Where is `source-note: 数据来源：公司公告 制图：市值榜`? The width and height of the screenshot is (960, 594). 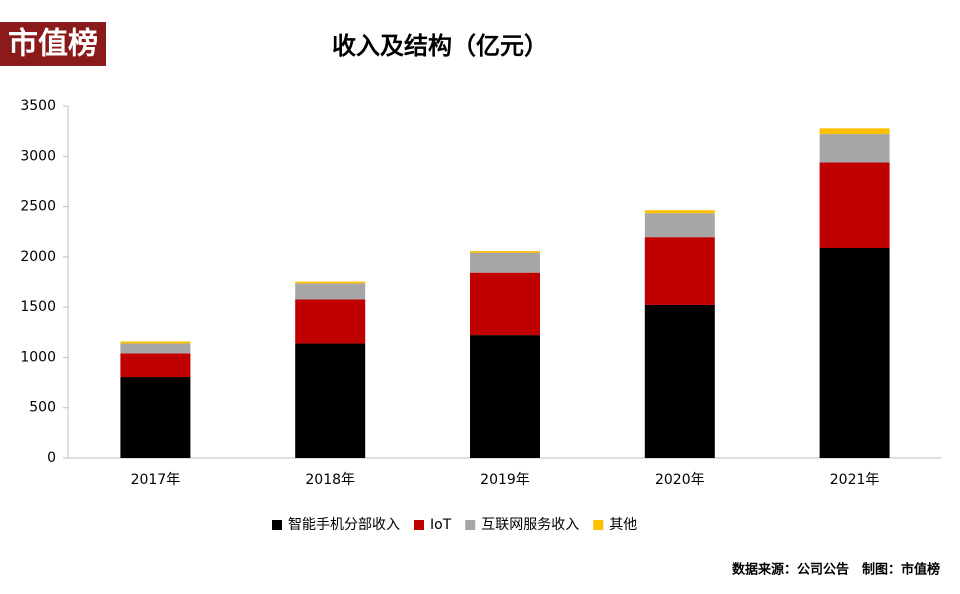 source-note: 数据来源：公司公告 制图：市值榜 is located at coordinates (836, 570).